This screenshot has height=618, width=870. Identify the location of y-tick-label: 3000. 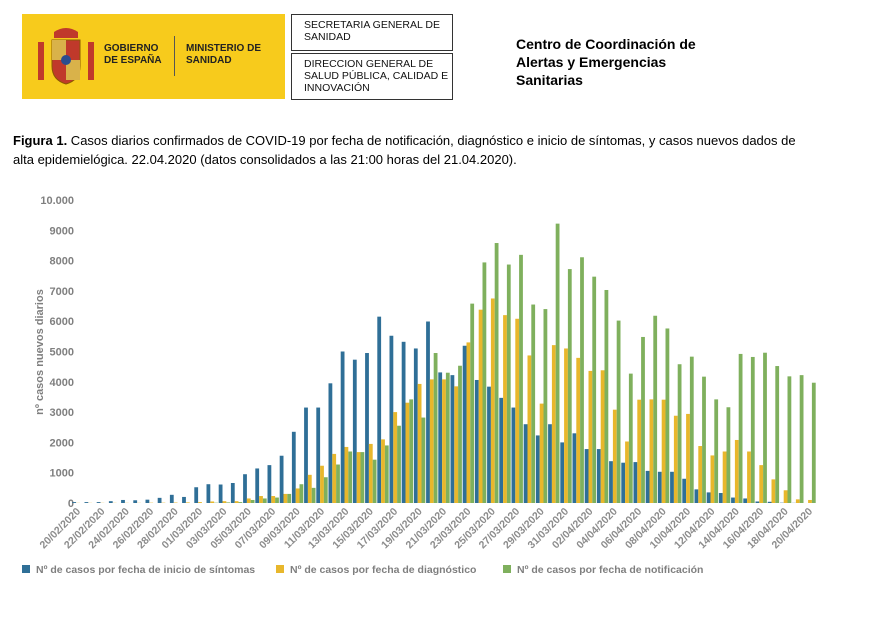
(62, 413).